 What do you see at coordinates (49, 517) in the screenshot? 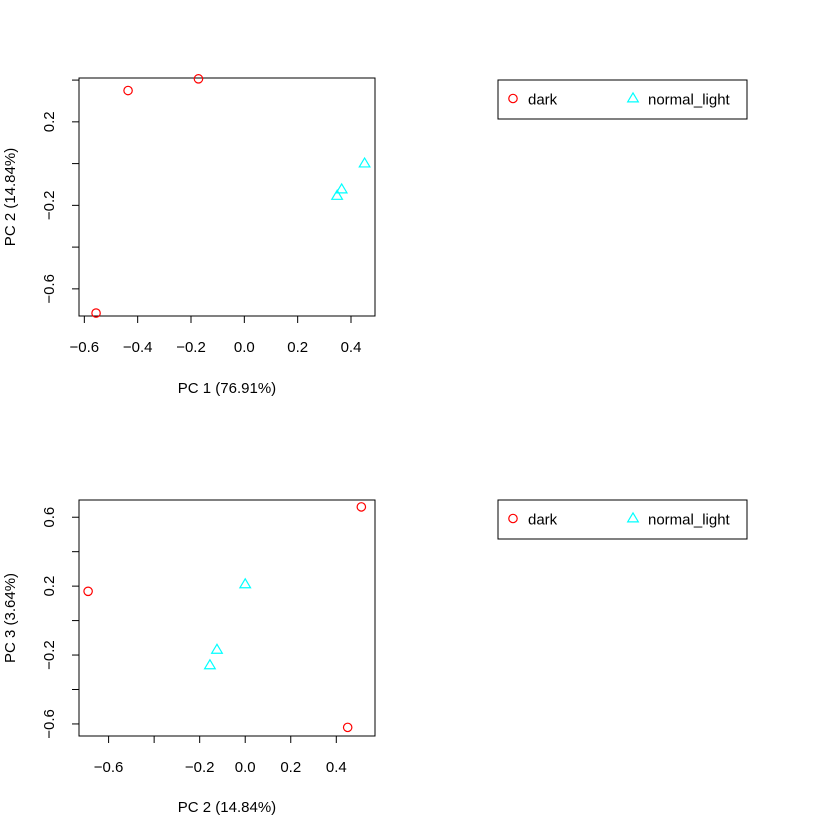
I see `y-tick-label: 0.6` at bounding box center [49, 517].